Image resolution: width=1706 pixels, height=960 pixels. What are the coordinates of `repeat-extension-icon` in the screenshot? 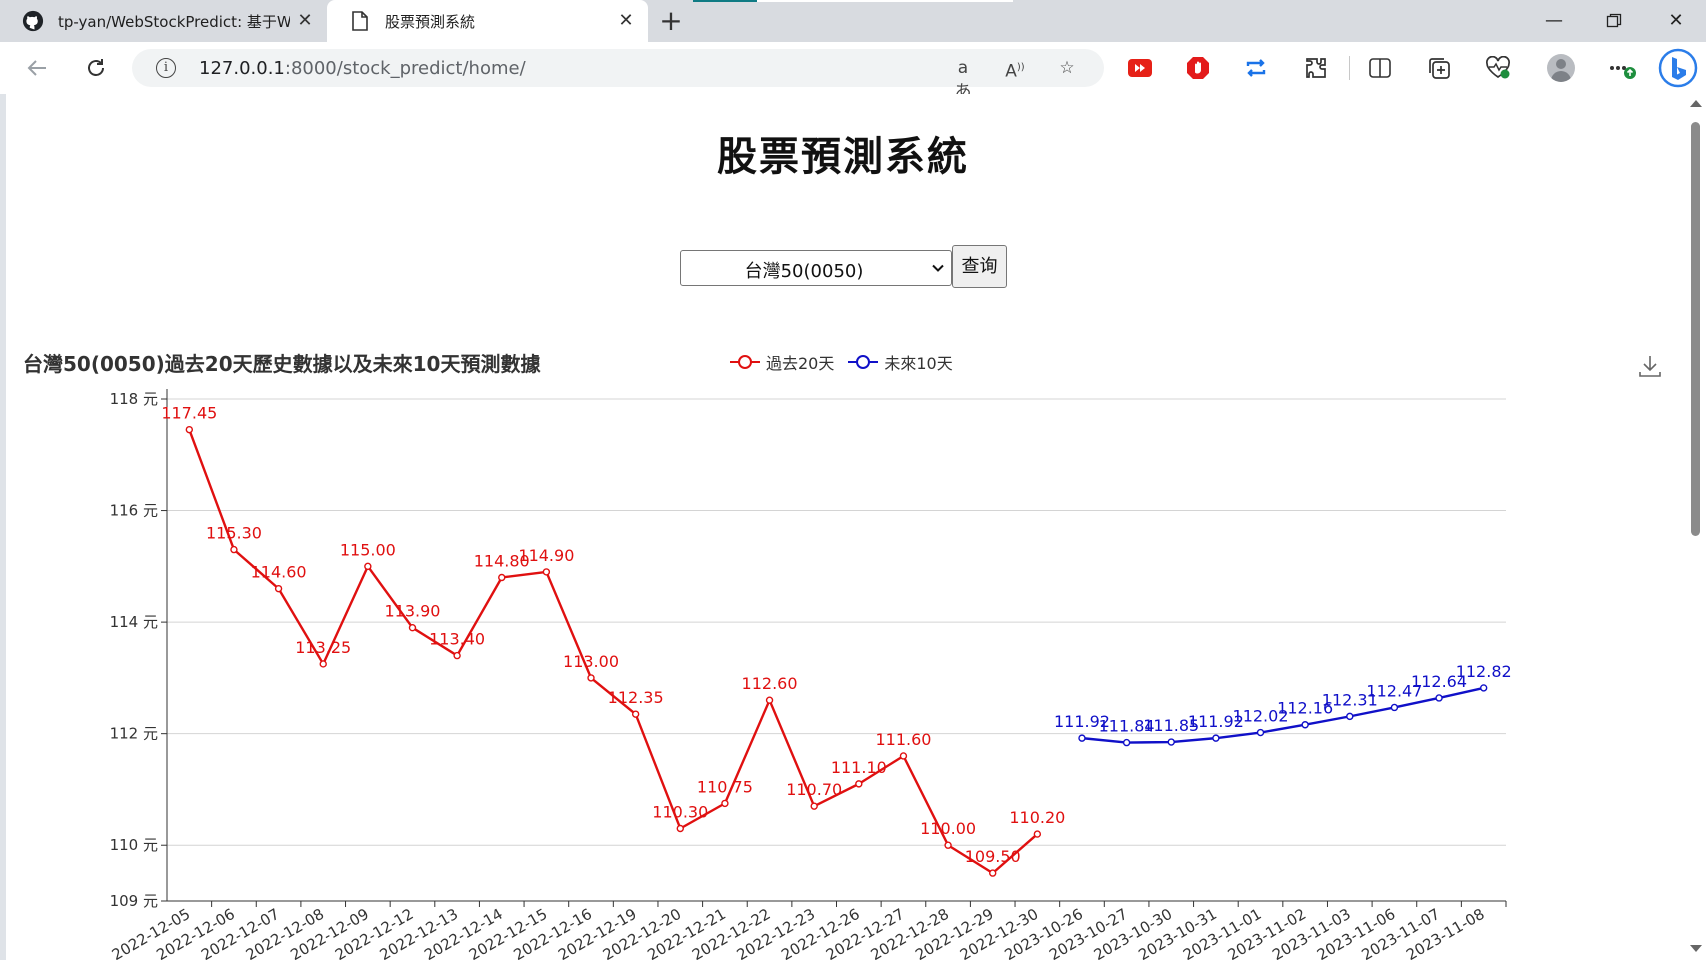 It's located at (1256, 68).